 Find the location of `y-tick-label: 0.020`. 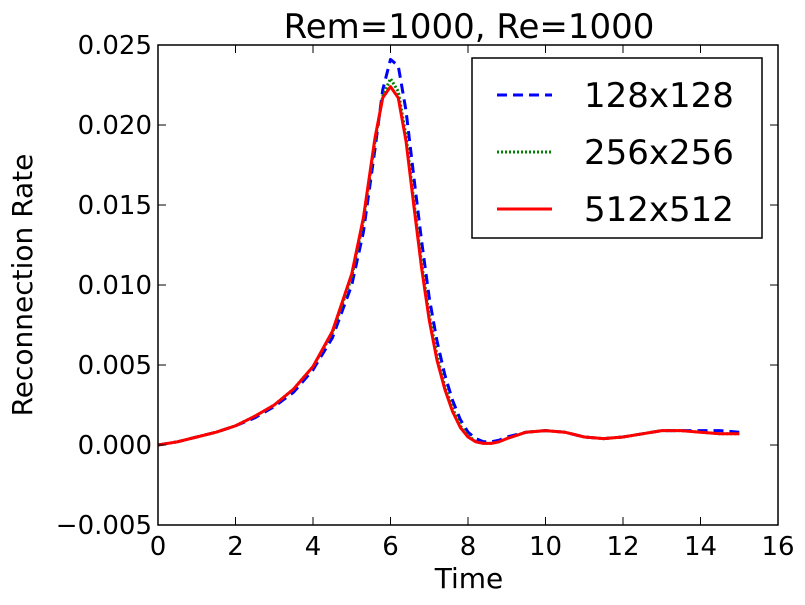

y-tick-label: 0.020 is located at coordinates (115, 126).